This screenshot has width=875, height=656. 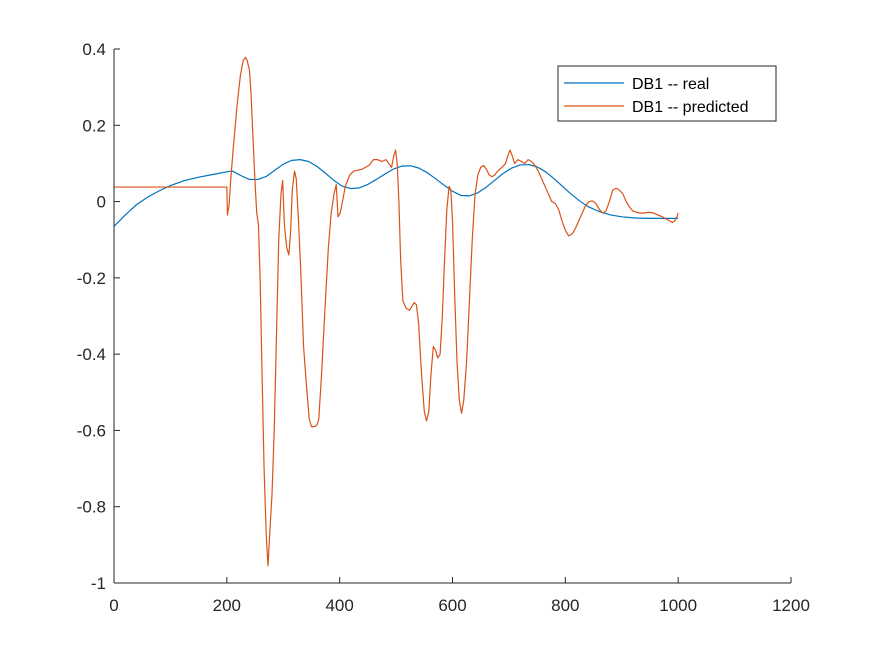 I want to click on y-tick-label: 0.4, so click(x=94, y=49).